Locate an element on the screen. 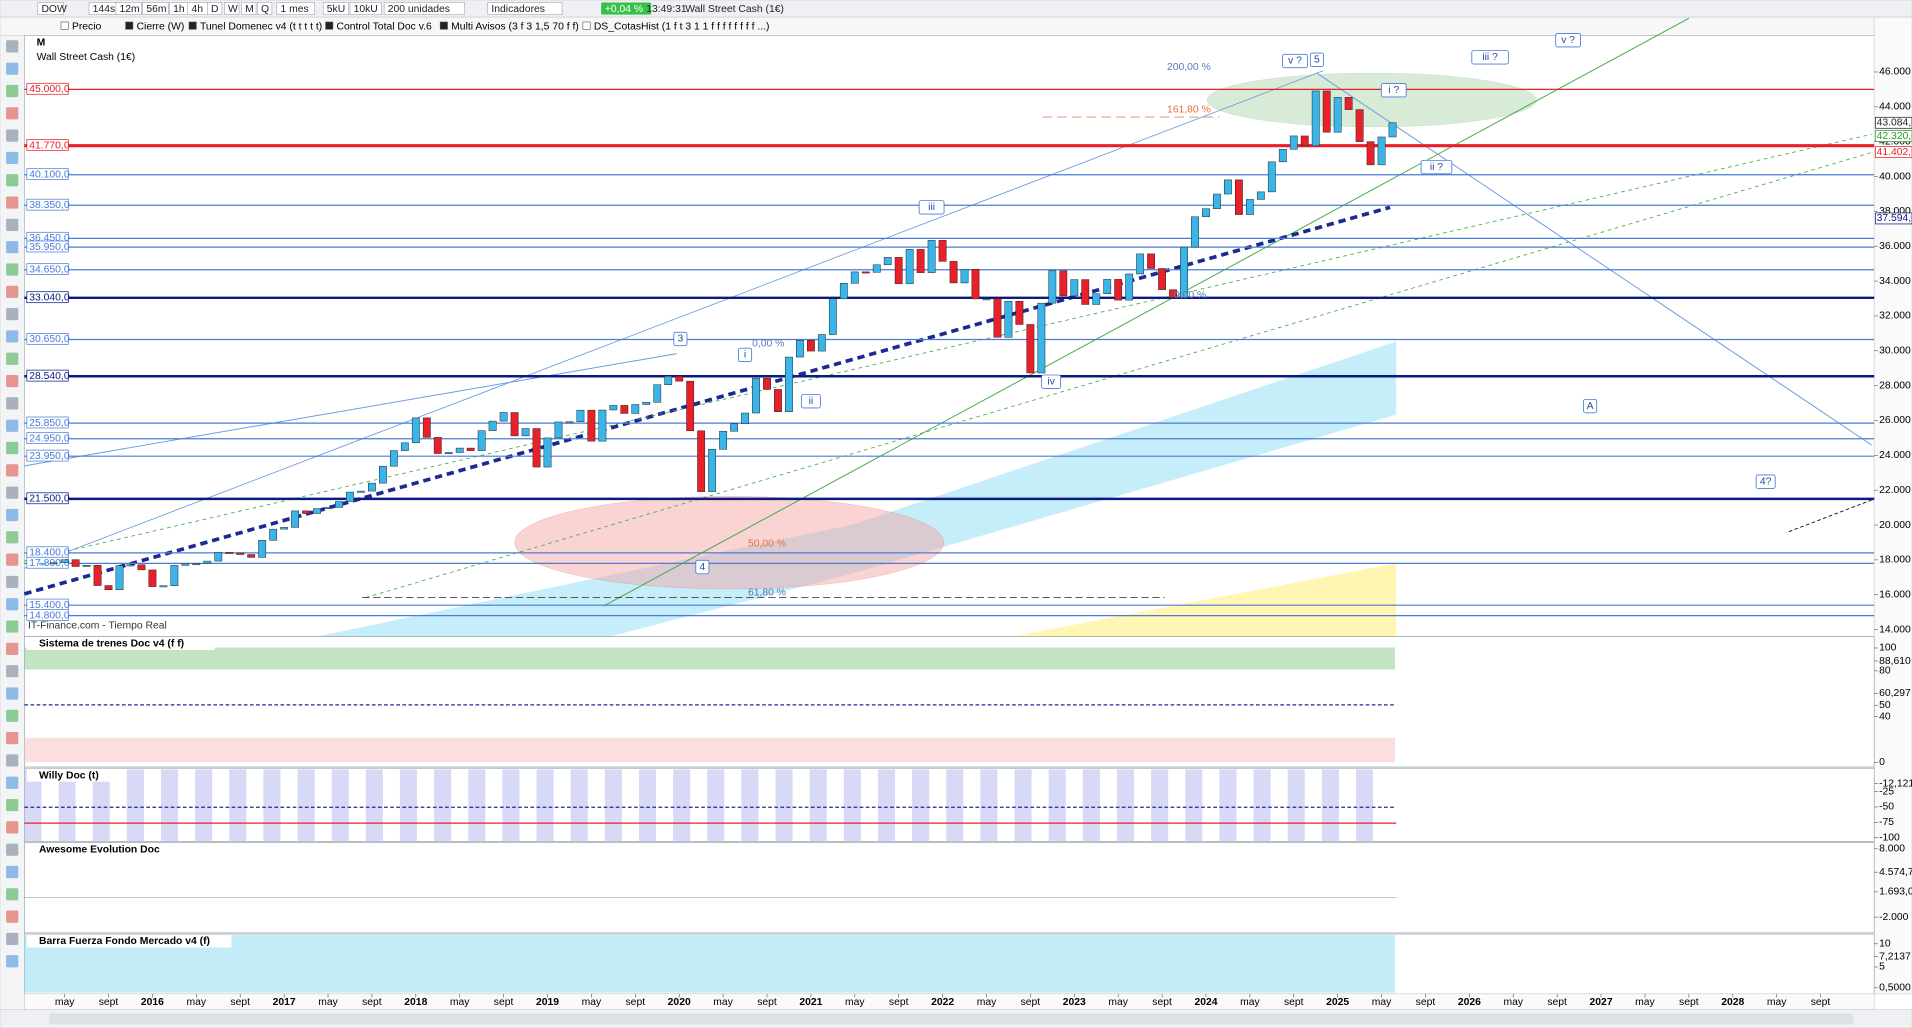 The image size is (1912, 1028). annotation: ii is located at coordinates (811, 401).